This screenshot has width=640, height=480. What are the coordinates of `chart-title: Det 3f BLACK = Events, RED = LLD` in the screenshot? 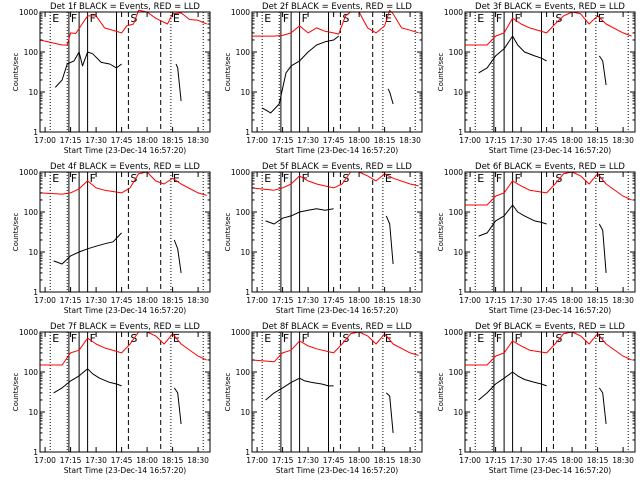 It's located at (550, 7).